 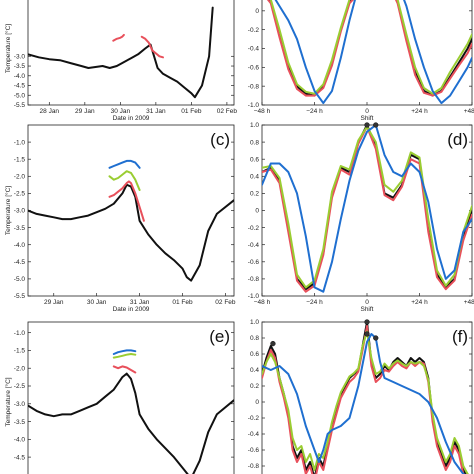 What do you see at coordinates (219, 336) in the screenshot?
I see `panel-label: (e)` at bounding box center [219, 336].